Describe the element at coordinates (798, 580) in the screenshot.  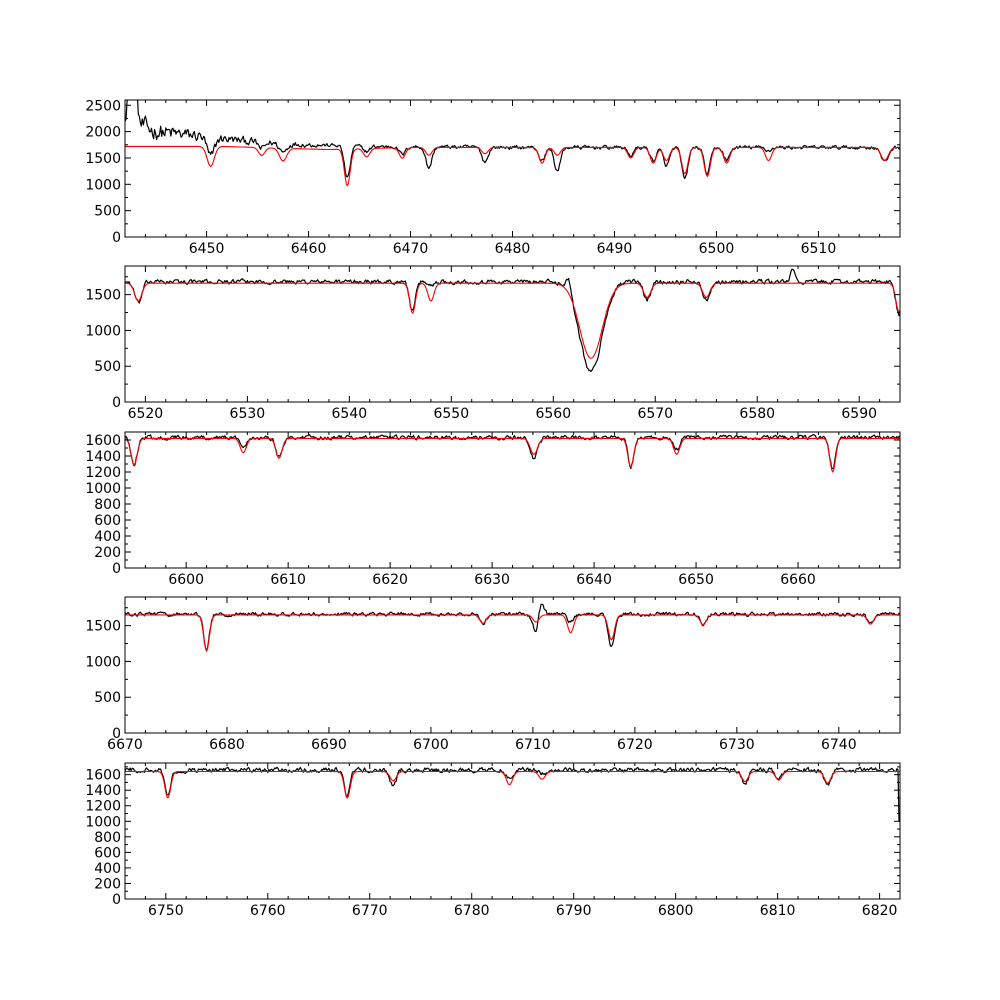
I see `x-tick-label: 6660` at that location.